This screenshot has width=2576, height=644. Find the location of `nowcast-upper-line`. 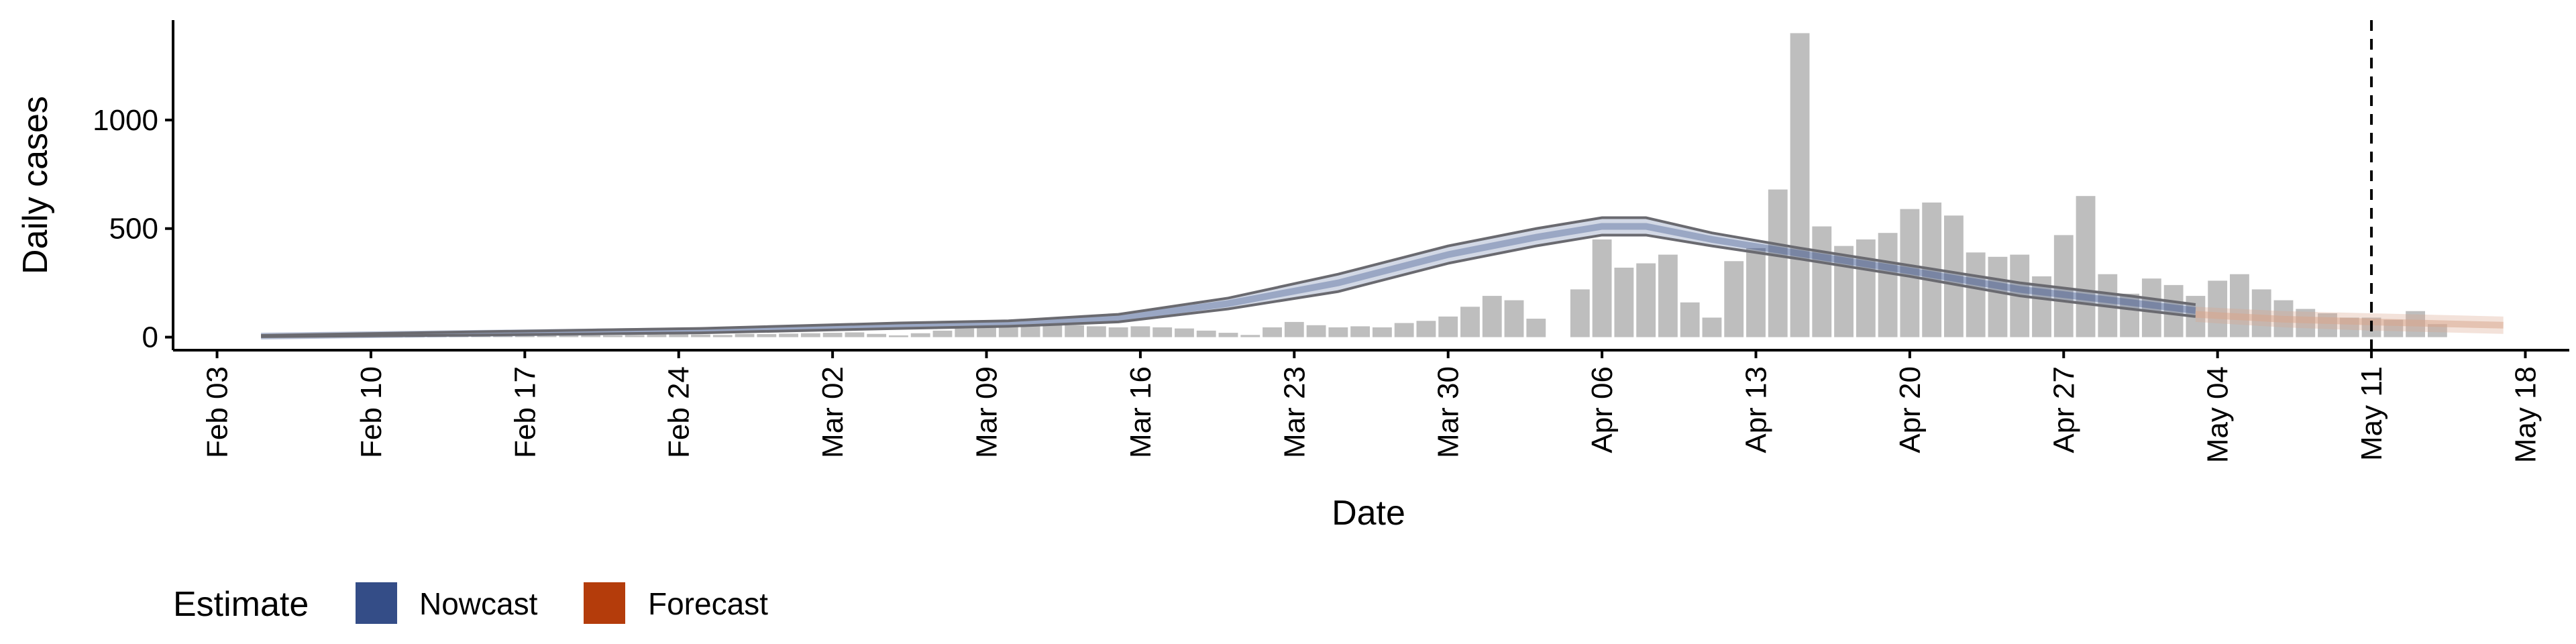

nowcast-upper-line is located at coordinates (1228, 276).